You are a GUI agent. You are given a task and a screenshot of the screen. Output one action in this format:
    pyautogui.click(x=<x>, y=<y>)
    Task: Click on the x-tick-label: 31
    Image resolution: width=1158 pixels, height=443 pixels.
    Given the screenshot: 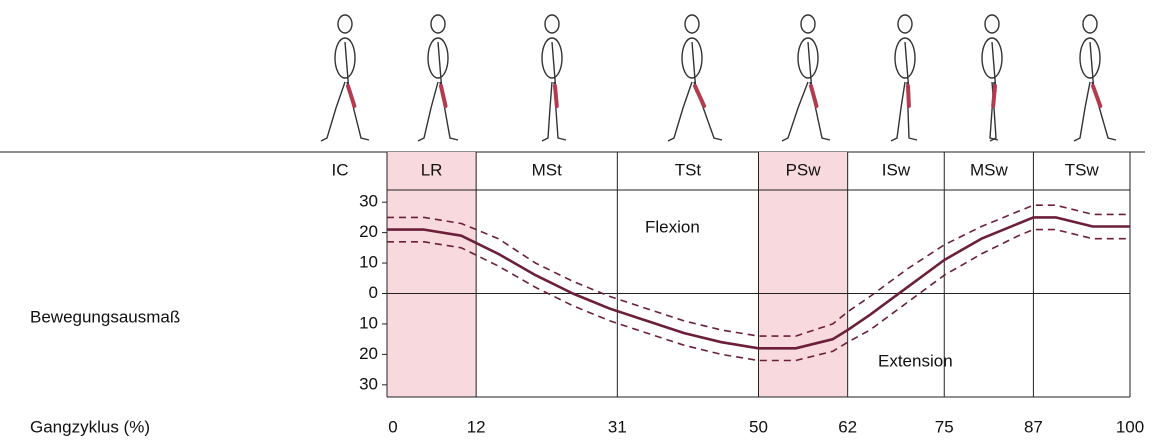 What is the action you would take?
    pyautogui.click(x=617, y=426)
    